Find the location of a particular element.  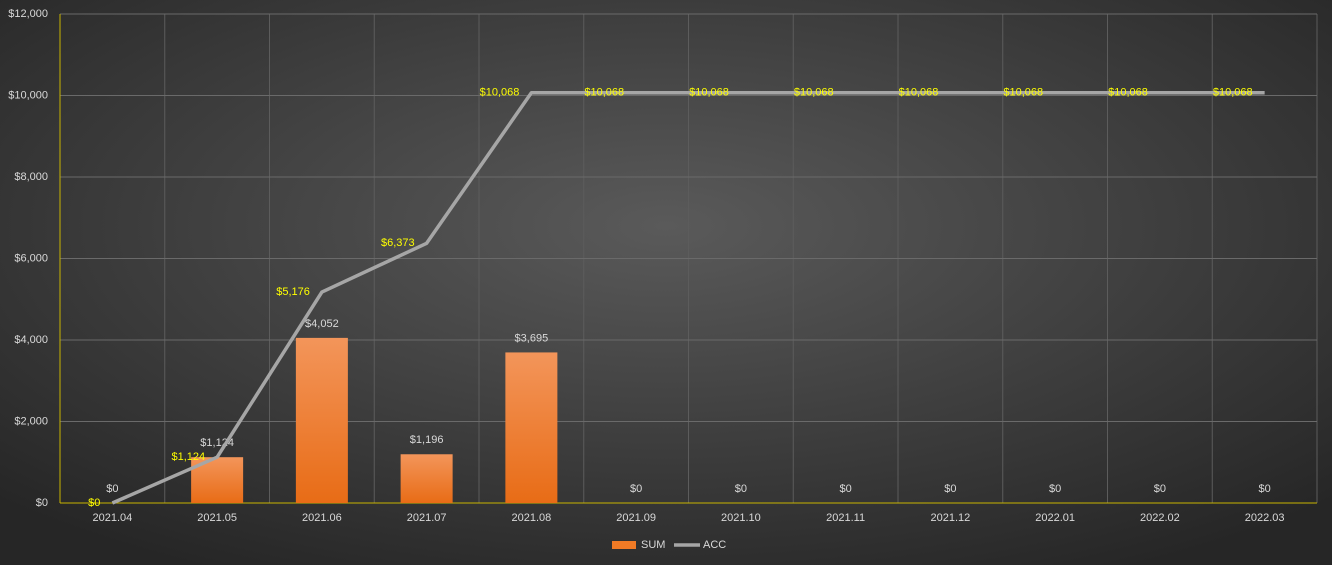

legend-label: ACC is located at coordinates (714, 545).